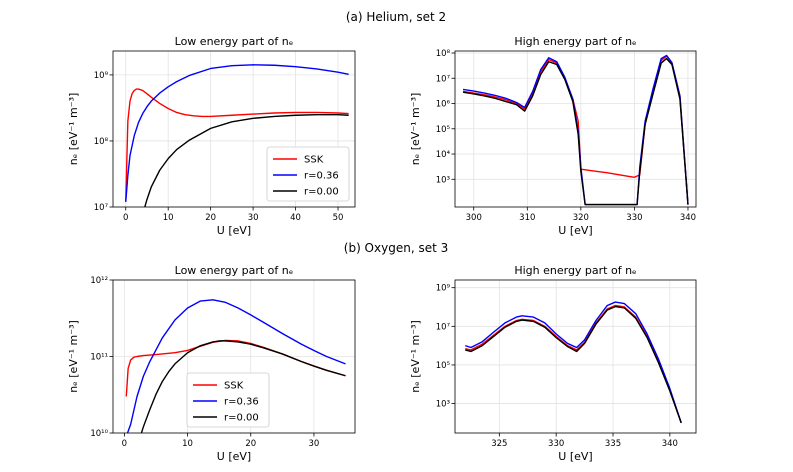  I want to click on x-tick-label: 310, so click(527, 218).